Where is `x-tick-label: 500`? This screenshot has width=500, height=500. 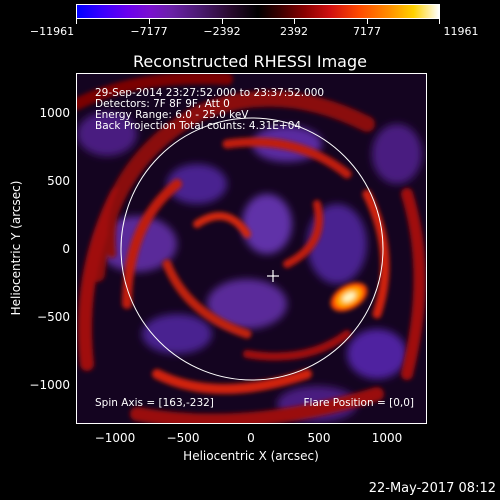
x-tick-label: 500 is located at coordinates (319, 438).